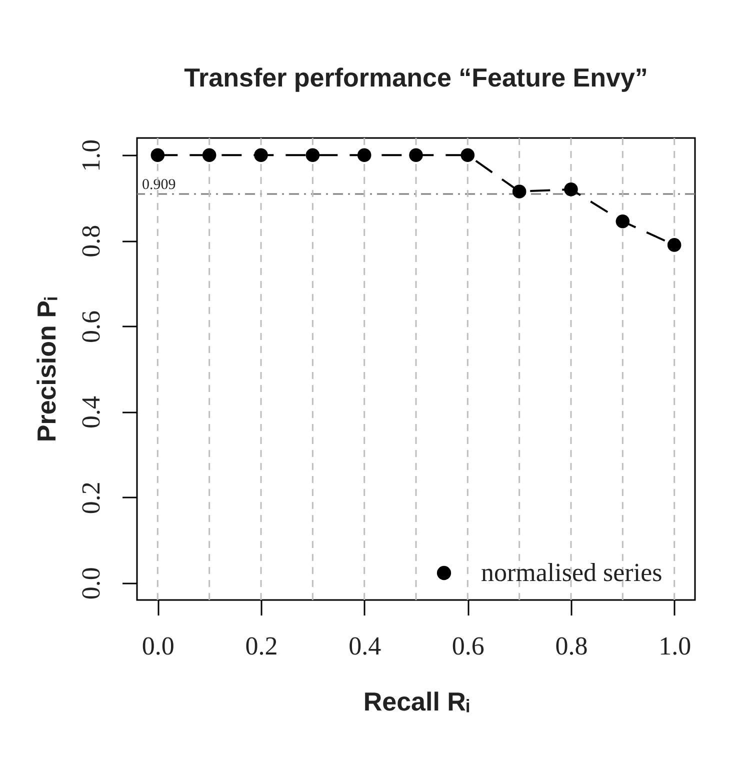 This screenshot has width=747, height=758. Describe the element at coordinates (571, 572) in the screenshot. I see `legend-label: normalised series` at that location.